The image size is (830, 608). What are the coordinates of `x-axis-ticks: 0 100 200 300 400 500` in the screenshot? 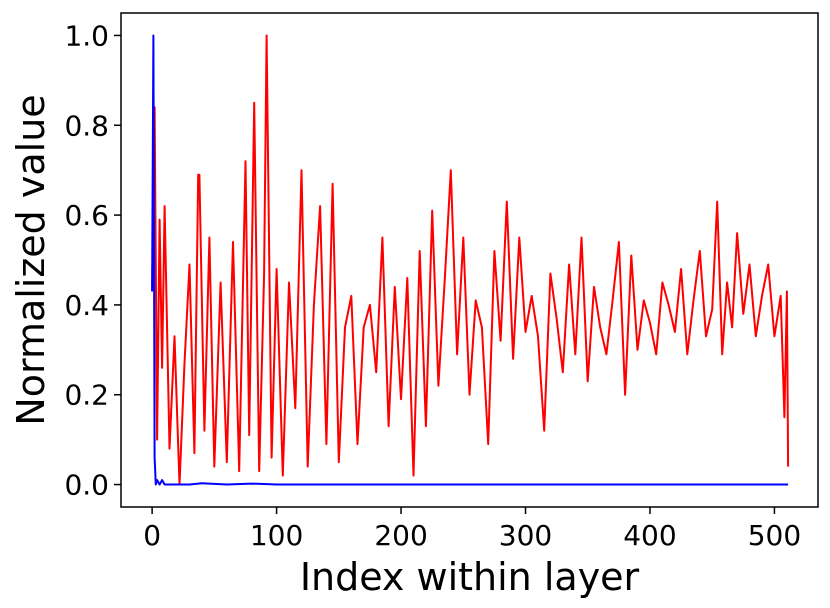 It's located at (472, 529).